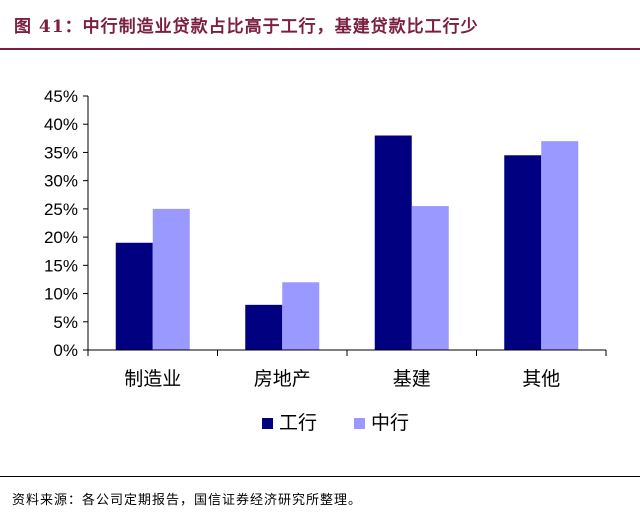  What do you see at coordinates (65, 322) in the screenshot?
I see `y-tick-label: 5%` at bounding box center [65, 322].